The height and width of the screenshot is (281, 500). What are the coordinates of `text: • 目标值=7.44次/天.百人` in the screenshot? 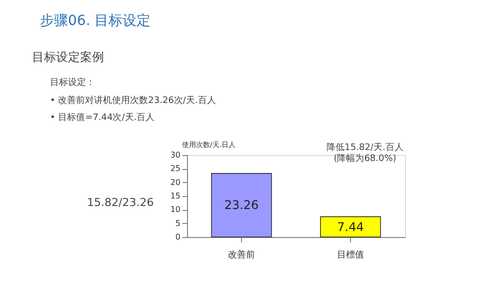 It's located at (102, 117).